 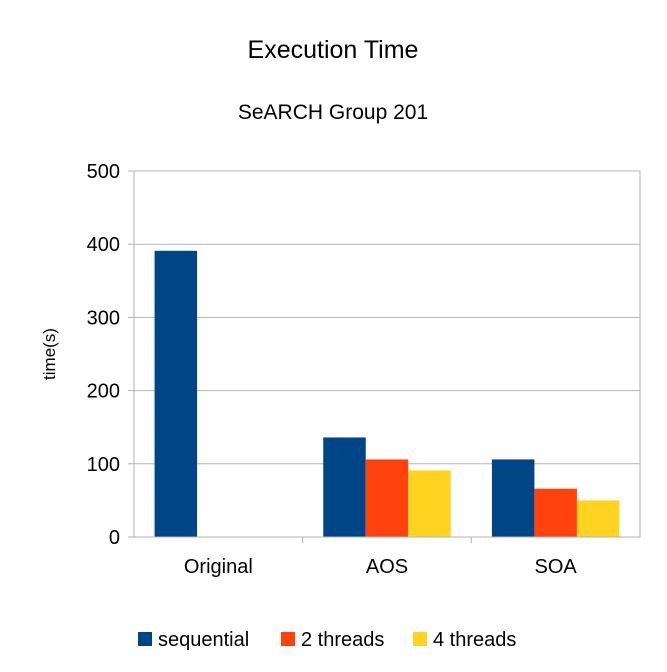 I want to click on y-tick-label: 500, so click(x=103, y=172).